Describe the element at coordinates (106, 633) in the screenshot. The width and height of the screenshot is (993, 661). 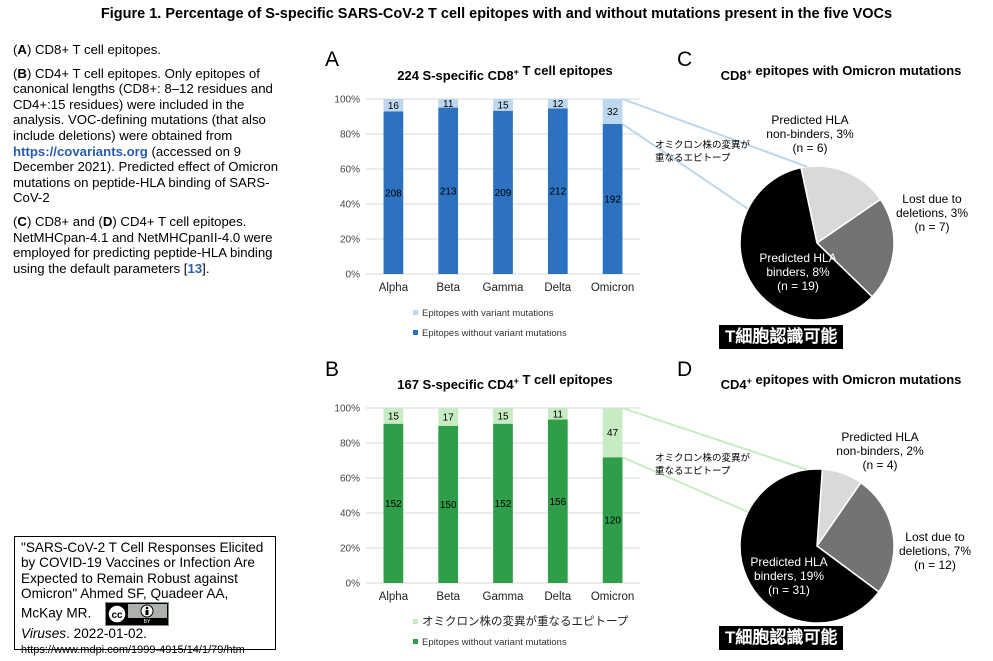
I see `citation-date: . 2022-01-02.` at that location.